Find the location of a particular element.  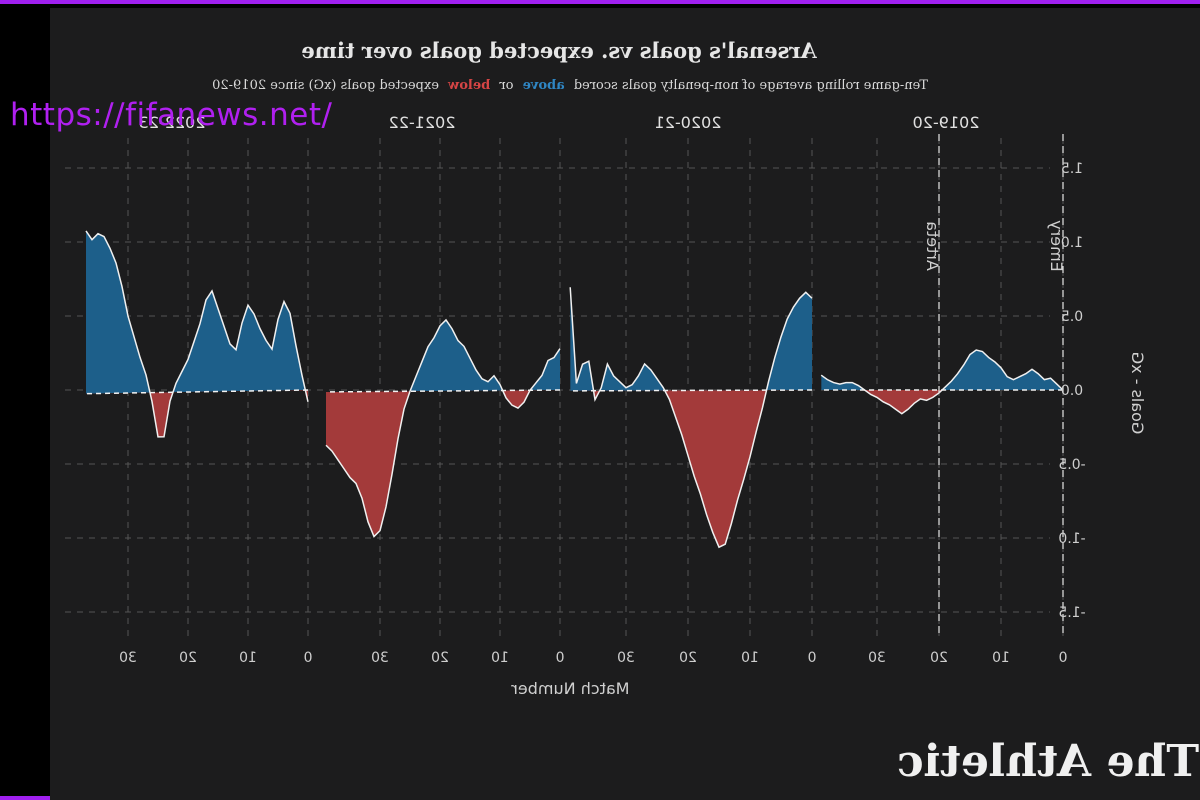

y-axis-label: Goals - xG is located at coordinates (1137, 393).